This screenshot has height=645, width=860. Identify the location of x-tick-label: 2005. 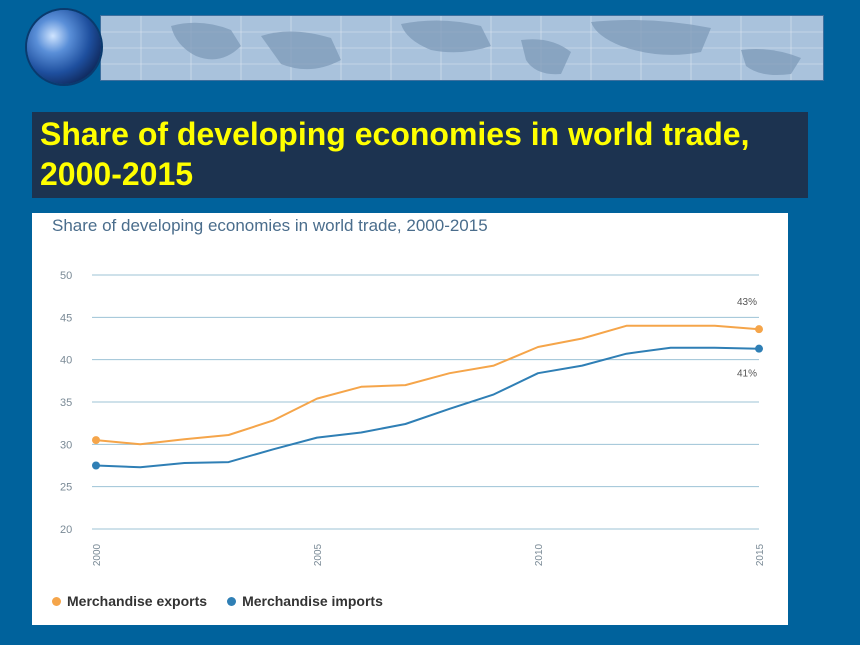
(318, 554).